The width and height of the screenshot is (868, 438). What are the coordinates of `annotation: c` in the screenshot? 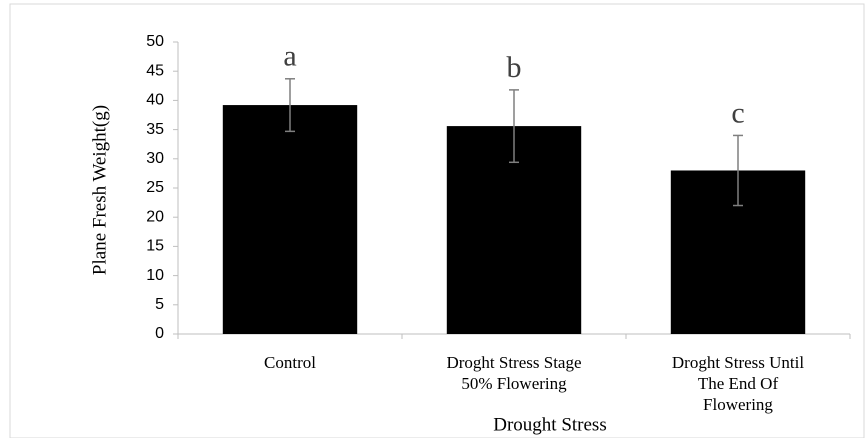 It's located at (737, 112).